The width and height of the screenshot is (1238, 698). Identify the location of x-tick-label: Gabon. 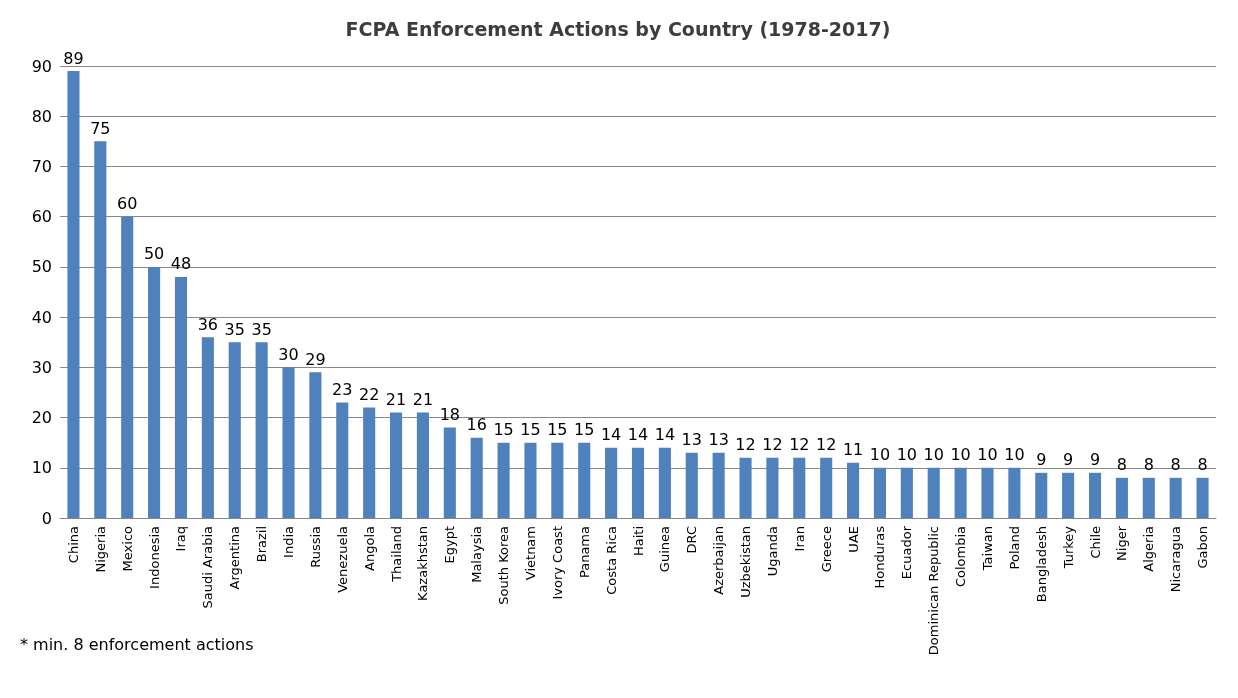
(1203, 547).